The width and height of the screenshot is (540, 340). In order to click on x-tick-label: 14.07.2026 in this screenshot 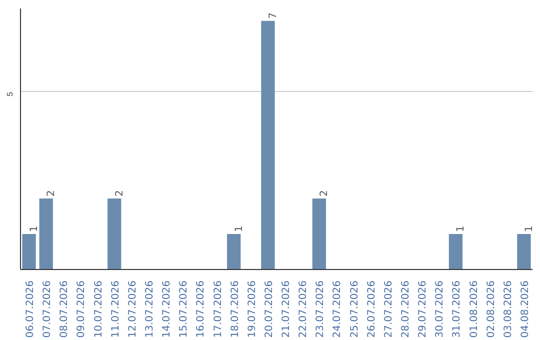, I will do `click(167, 309)`.